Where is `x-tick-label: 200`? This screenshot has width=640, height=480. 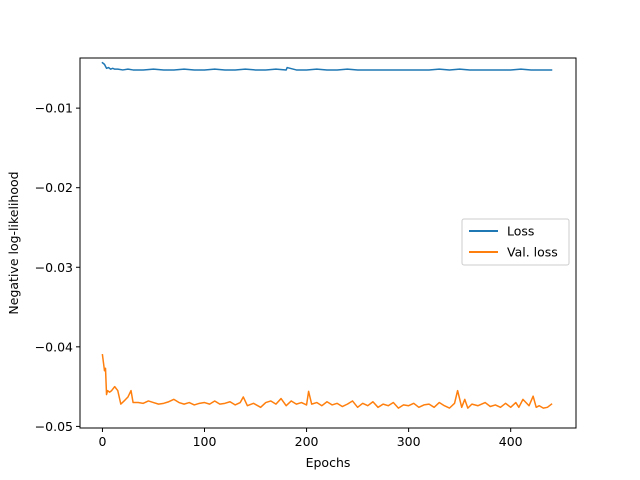 x-tick-label: 200 is located at coordinates (307, 441).